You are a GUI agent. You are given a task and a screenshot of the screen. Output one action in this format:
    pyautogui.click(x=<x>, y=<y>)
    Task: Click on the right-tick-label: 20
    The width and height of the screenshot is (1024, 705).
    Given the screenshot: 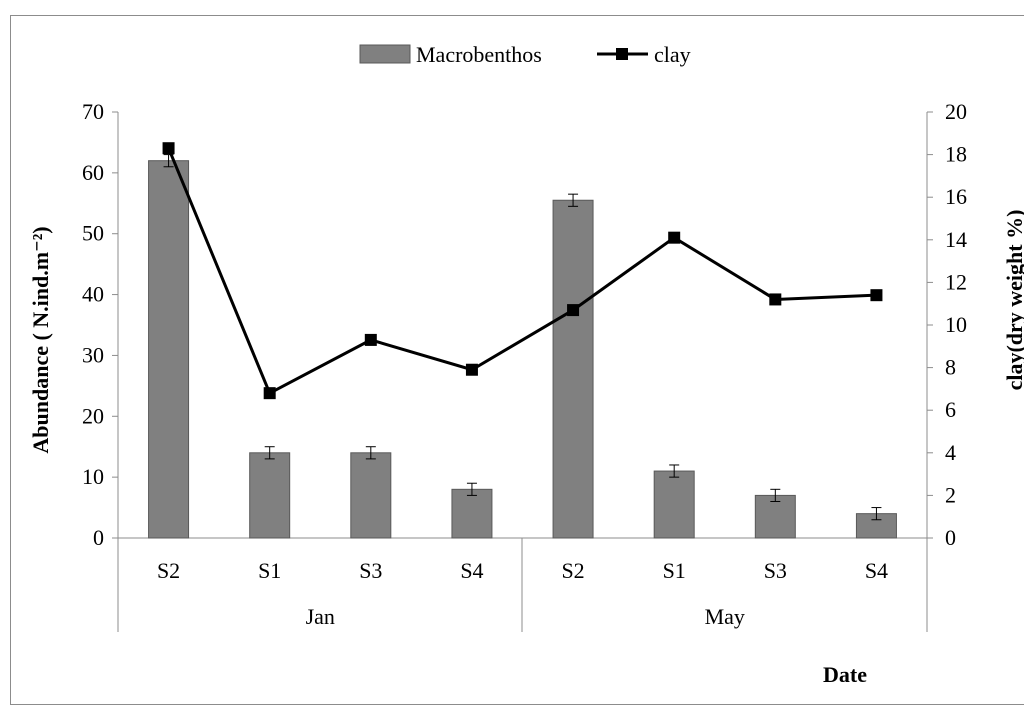 What is the action you would take?
    pyautogui.click(x=956, y=111)
    